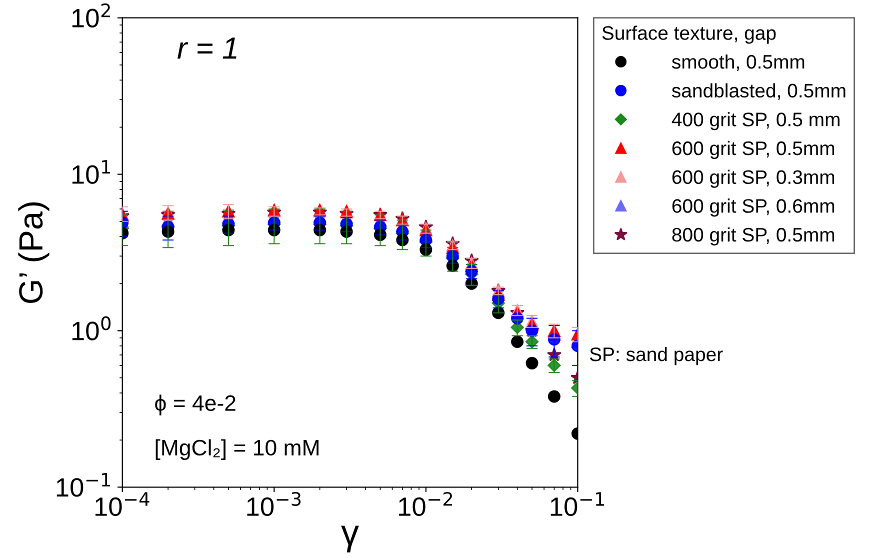 The image size is (874, 558). I want to click on legend-label: 600 grit SP, 0.5mm, so click(753, 150).